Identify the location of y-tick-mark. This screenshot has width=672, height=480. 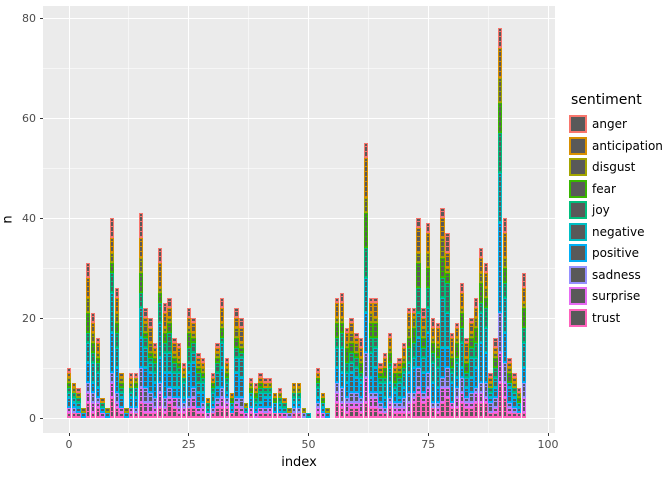
(41, 118).